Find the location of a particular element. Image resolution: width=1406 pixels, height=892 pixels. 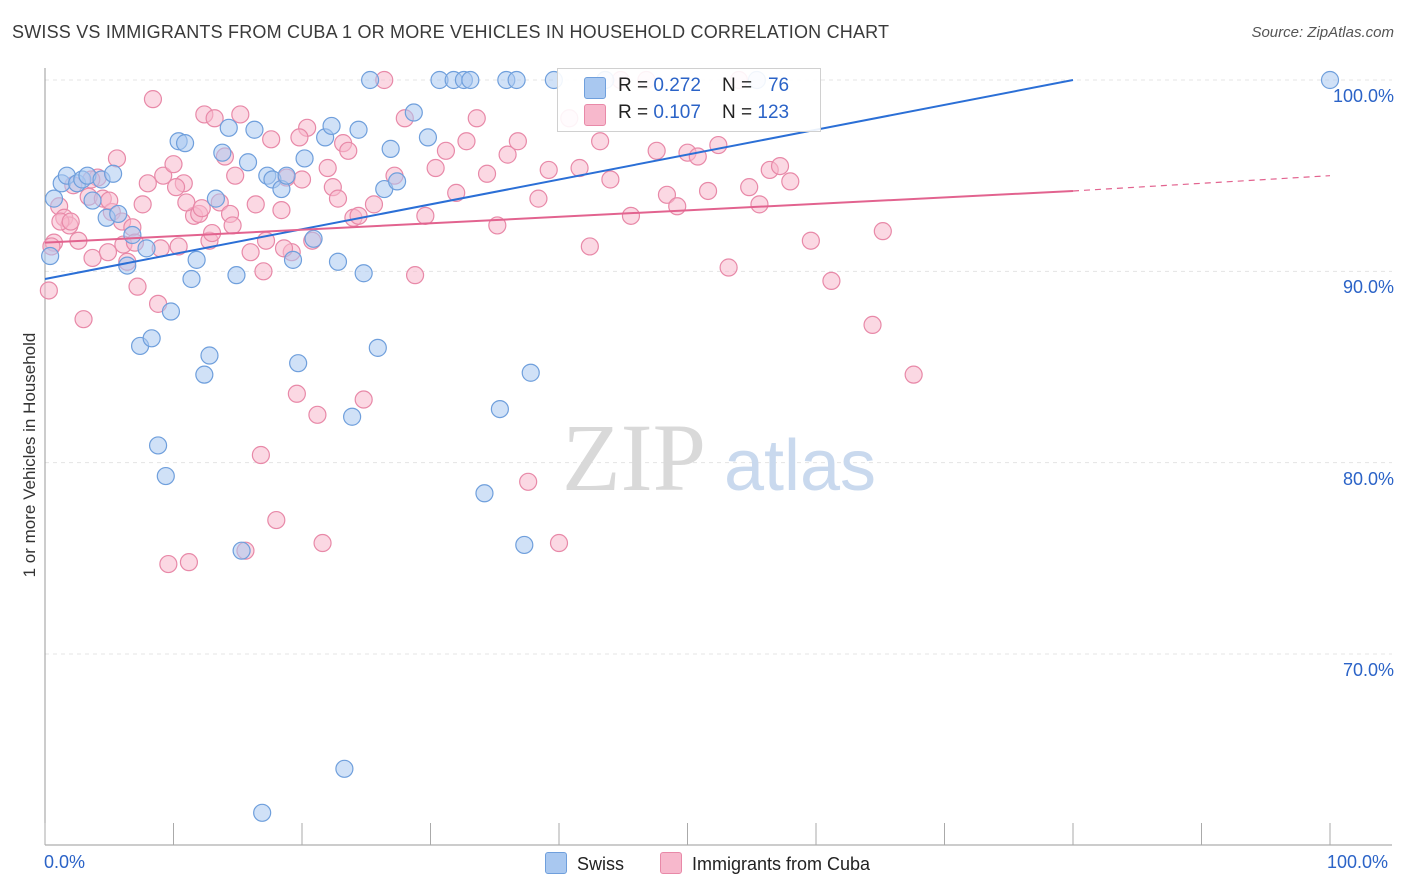

watermark-zip: ZIP is located at coordinates (634, 457).